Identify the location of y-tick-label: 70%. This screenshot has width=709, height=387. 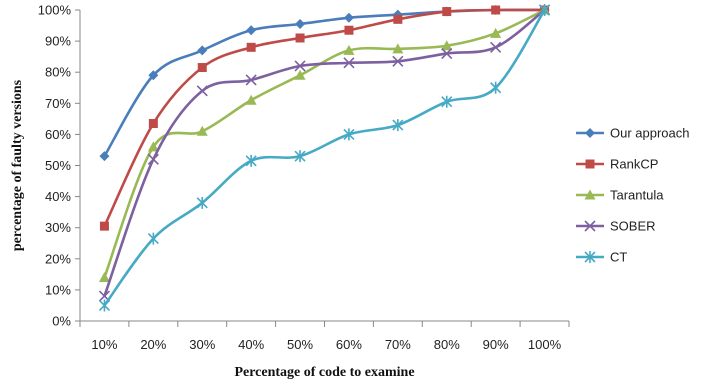
(58, 103).